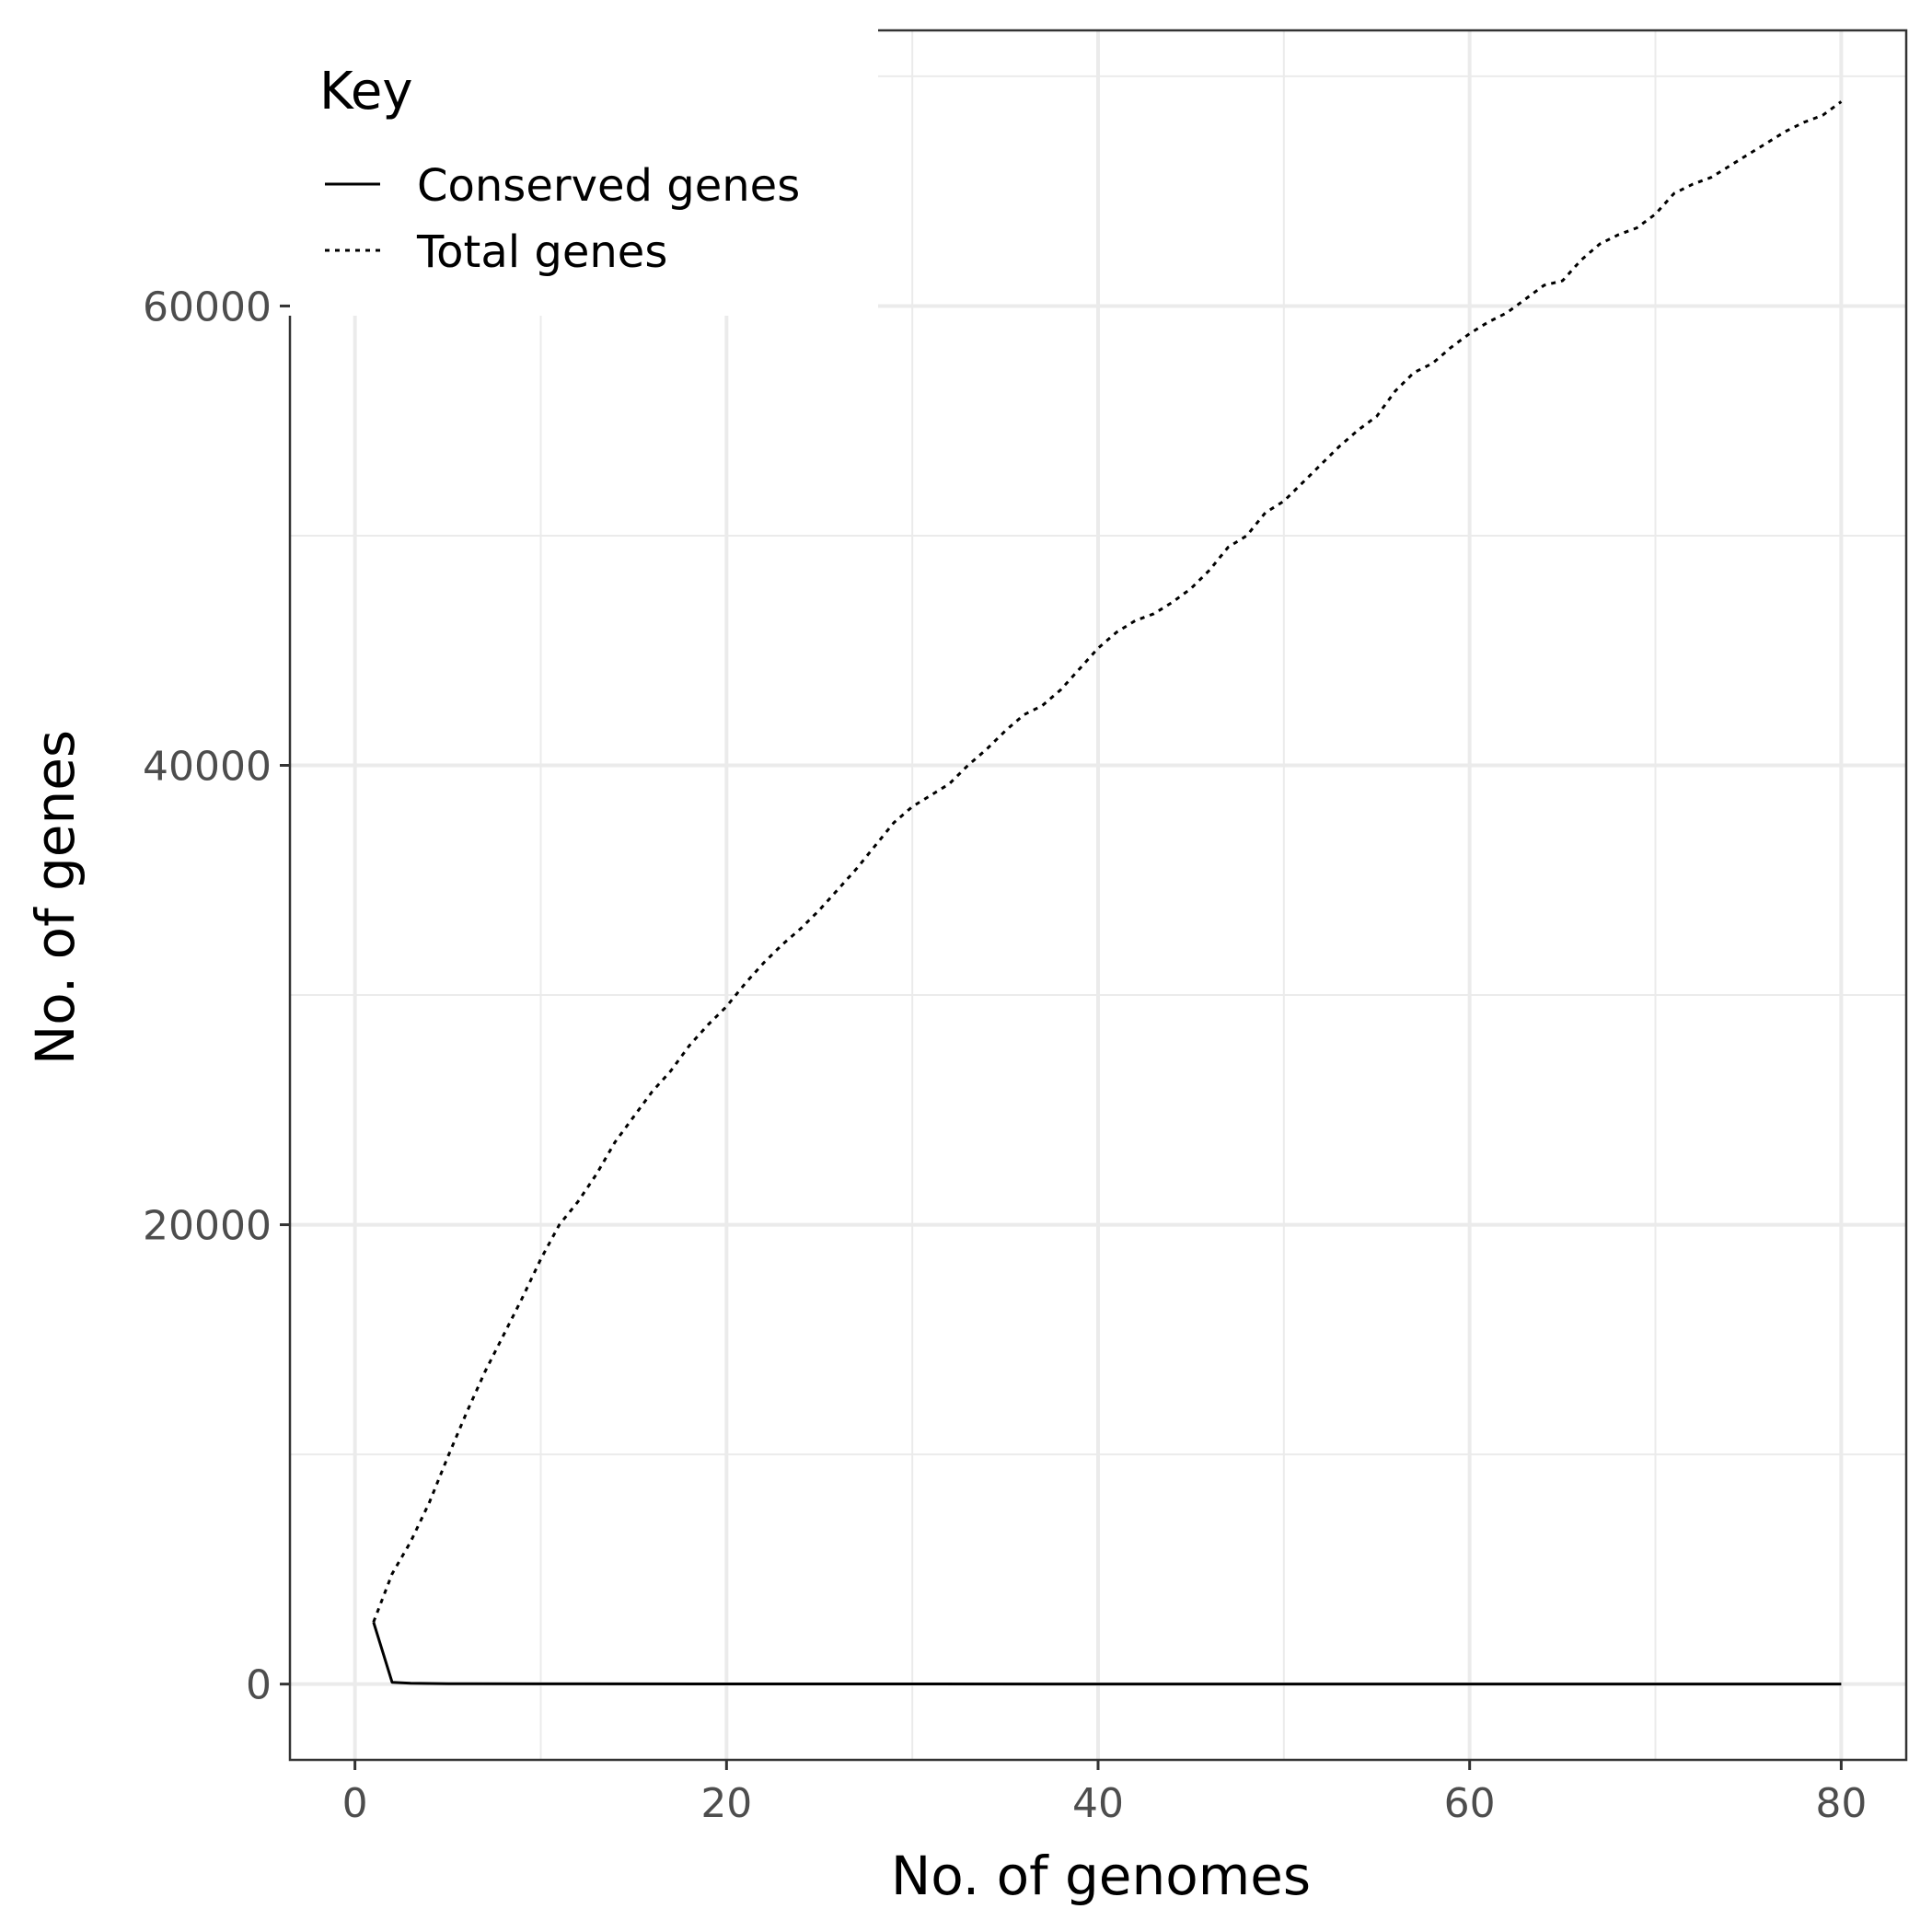  I want to click on x-tick-label: 40, so click(1098, 1804).